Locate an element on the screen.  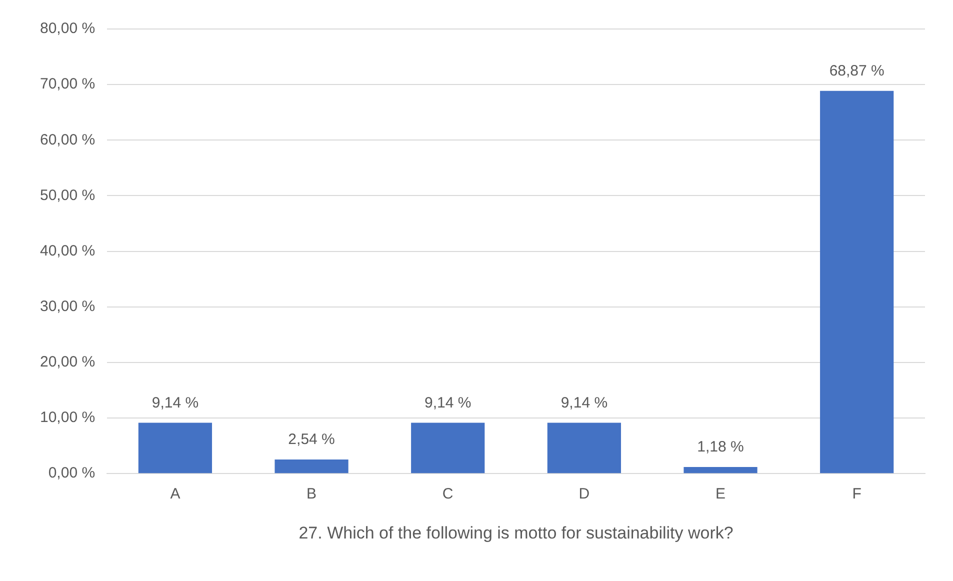
x-tick-label: E is located at coordinates (721, 494).